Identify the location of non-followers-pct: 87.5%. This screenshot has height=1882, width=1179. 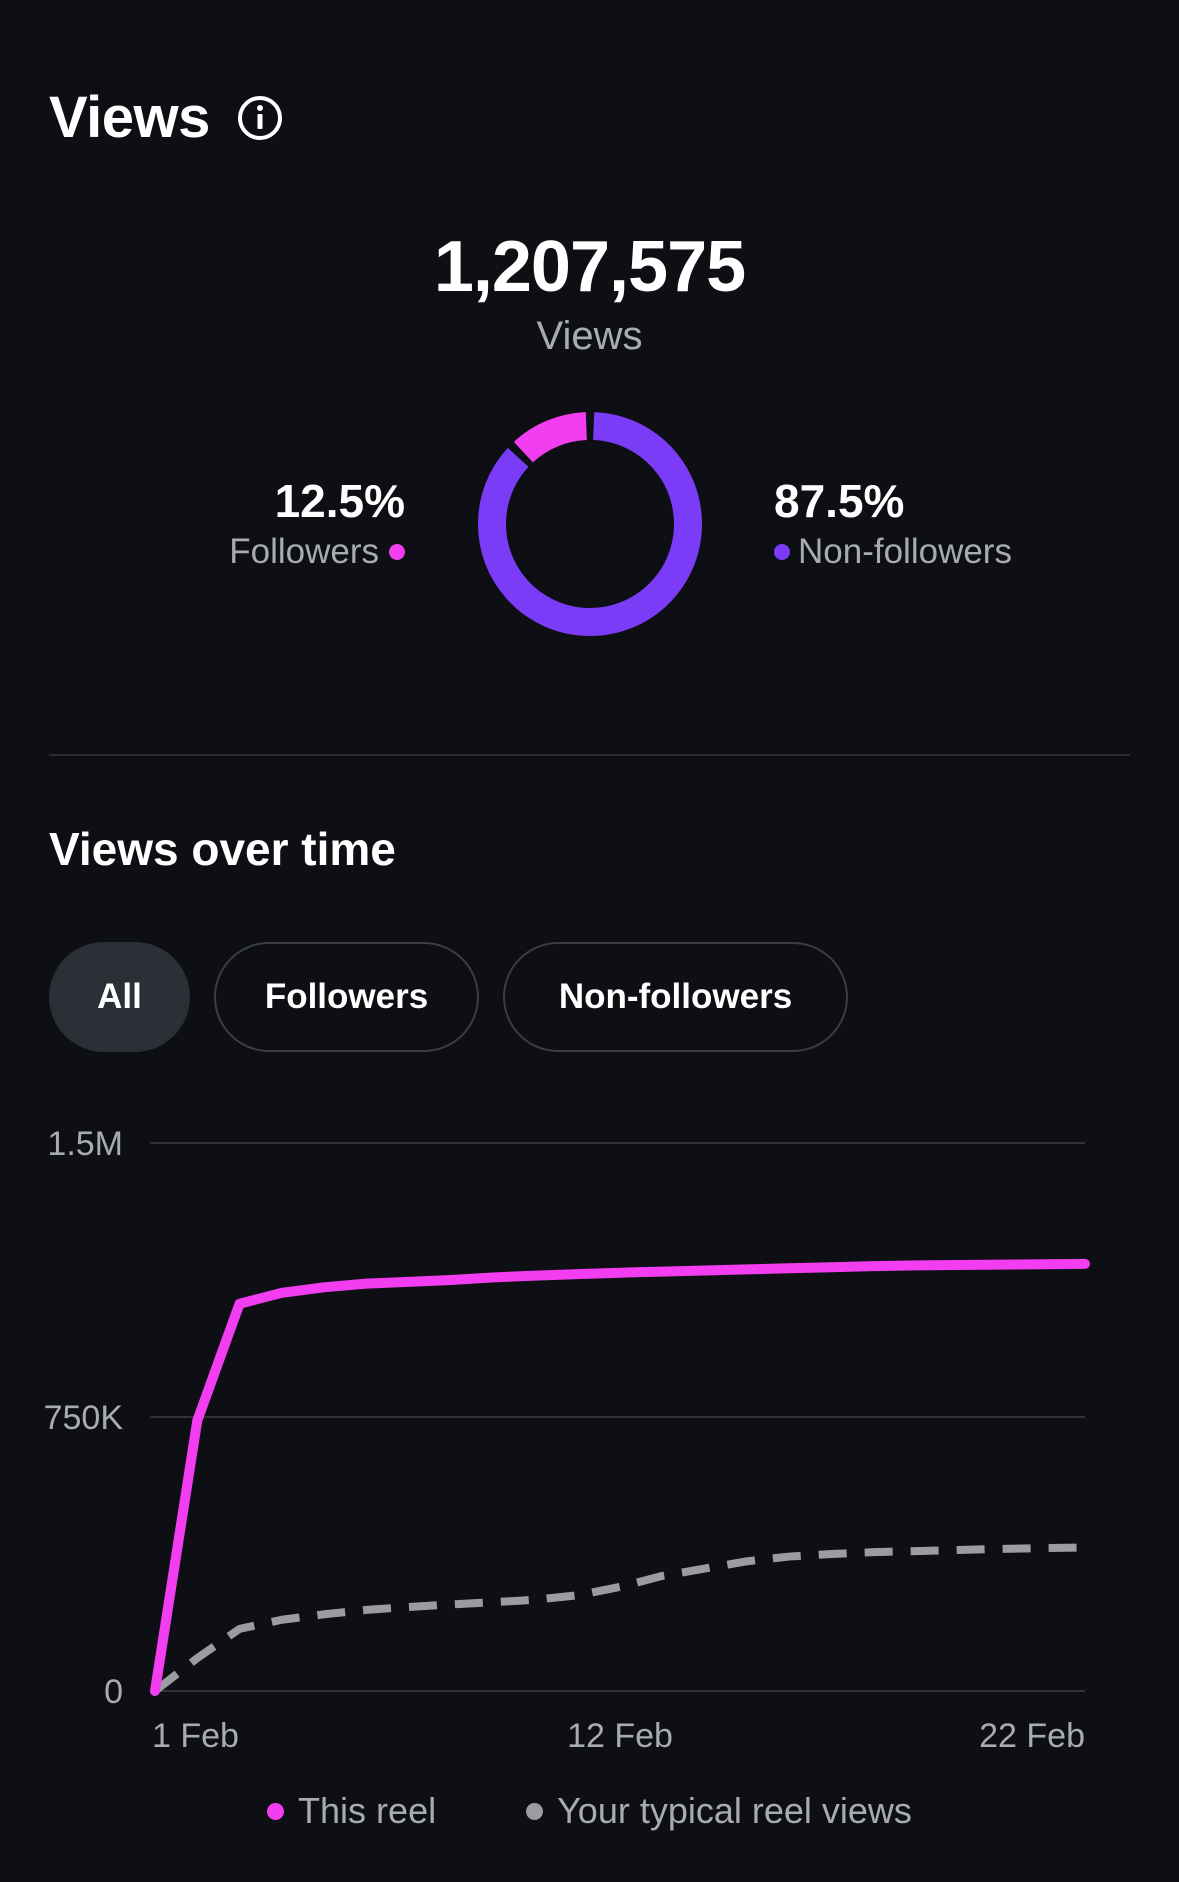
(839, 501).